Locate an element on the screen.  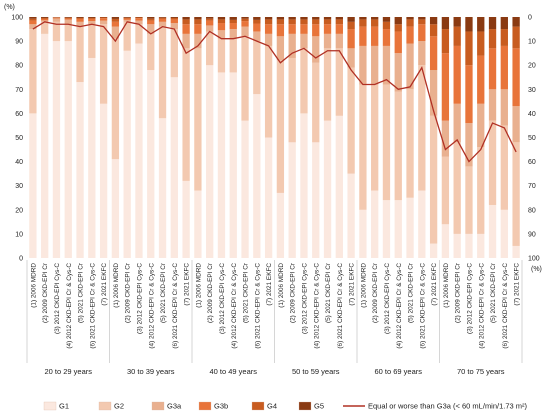
left-tick-label: 50 is located at coordinates (19, 138).